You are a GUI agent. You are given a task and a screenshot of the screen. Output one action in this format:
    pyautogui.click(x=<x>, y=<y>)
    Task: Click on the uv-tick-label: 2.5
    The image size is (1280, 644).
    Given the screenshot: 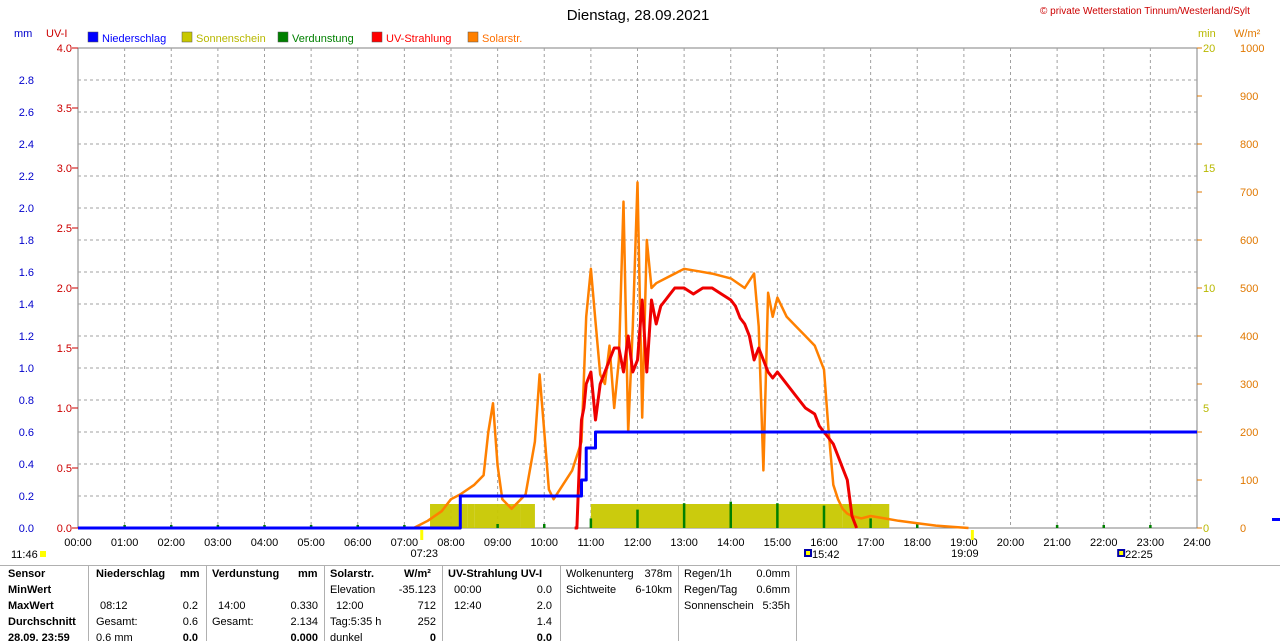 What is the action you would take?
    pyautogui.click(x=64, y=229)
    